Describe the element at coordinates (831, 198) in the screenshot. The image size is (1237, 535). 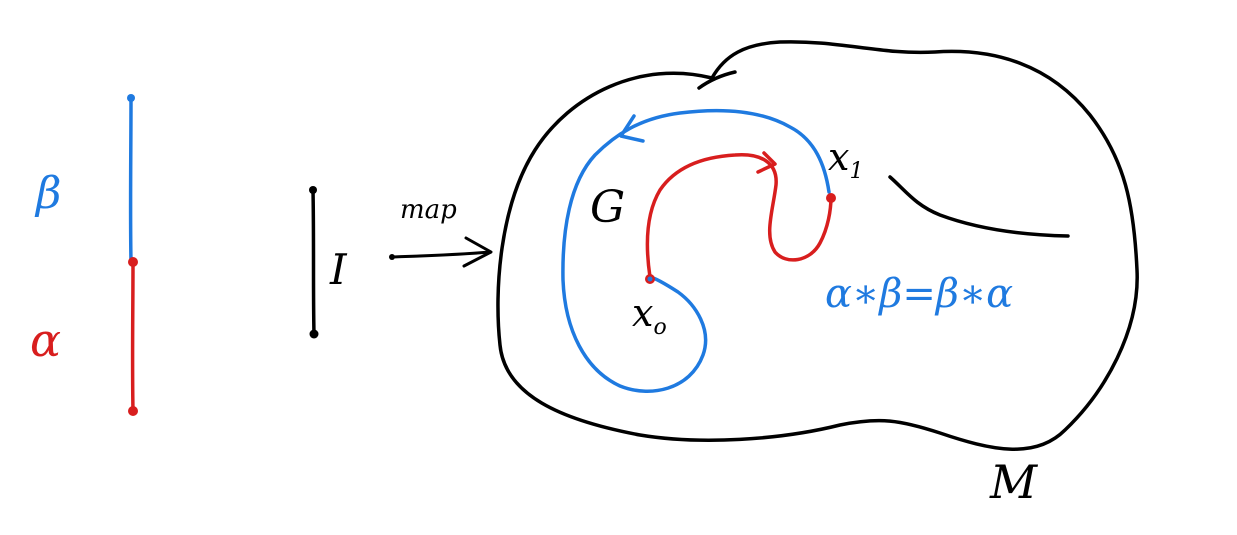
I see `x1-point` at that location.